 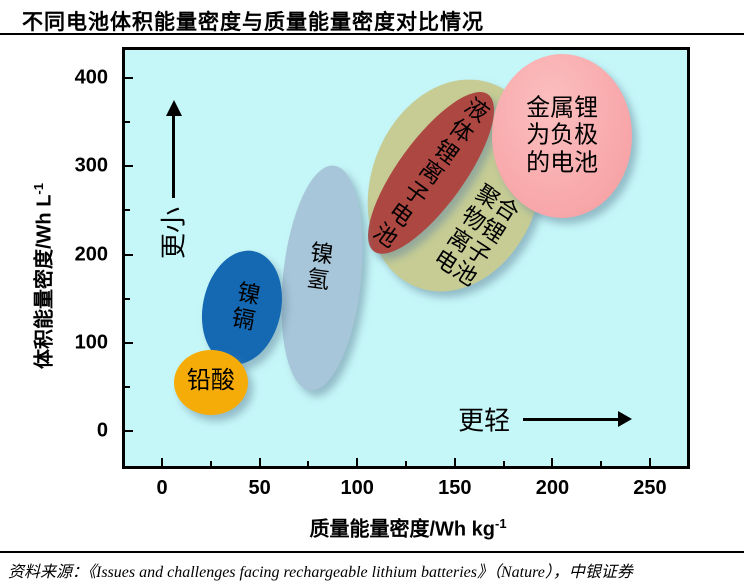 I want to click on ellipse-label-lead-acid: 铅酸, so click(x=210, y=381).